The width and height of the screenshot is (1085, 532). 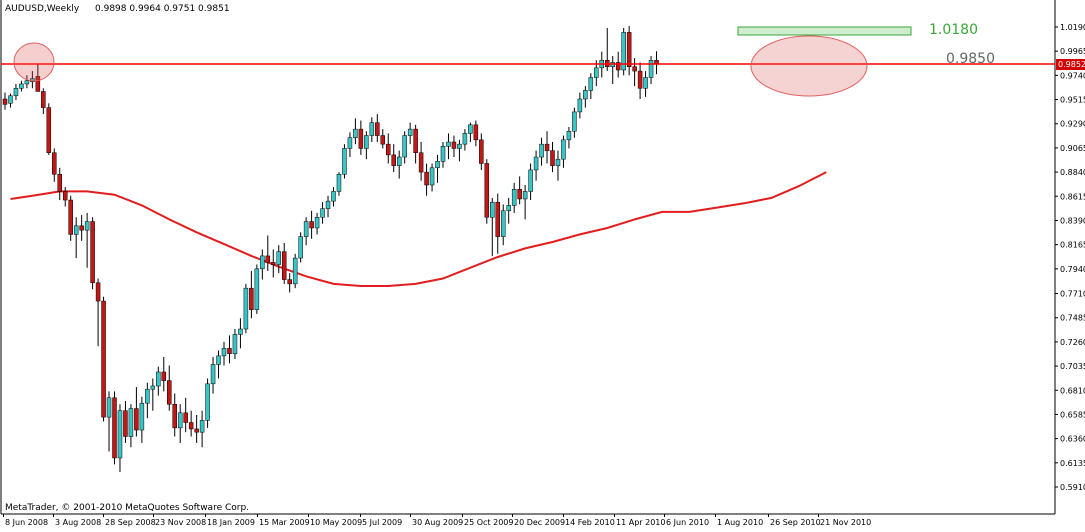 I want to click on right-peak-ellipse, so click(x=809, y=66).